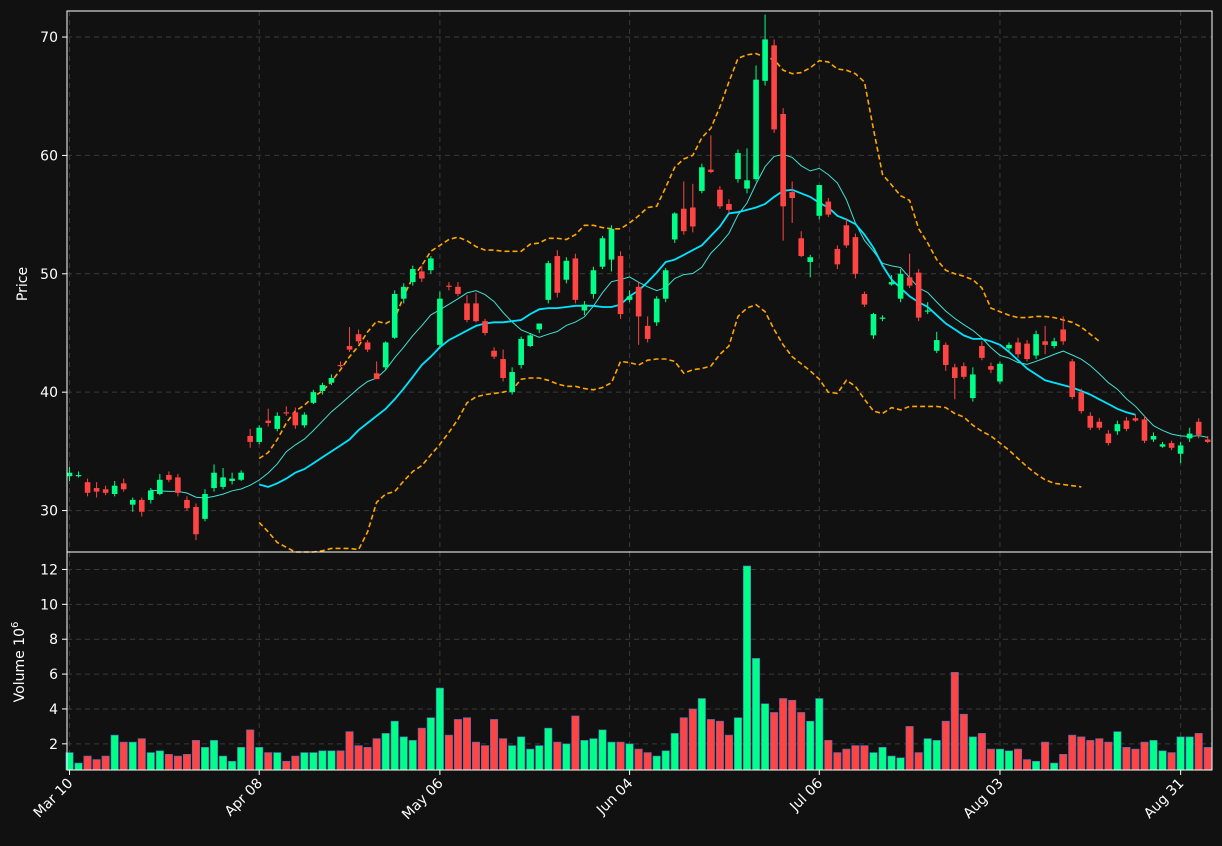  Describe the element at coordinates (49, 275) in the screenshot. I see `price-tick-label: 50` at that location.